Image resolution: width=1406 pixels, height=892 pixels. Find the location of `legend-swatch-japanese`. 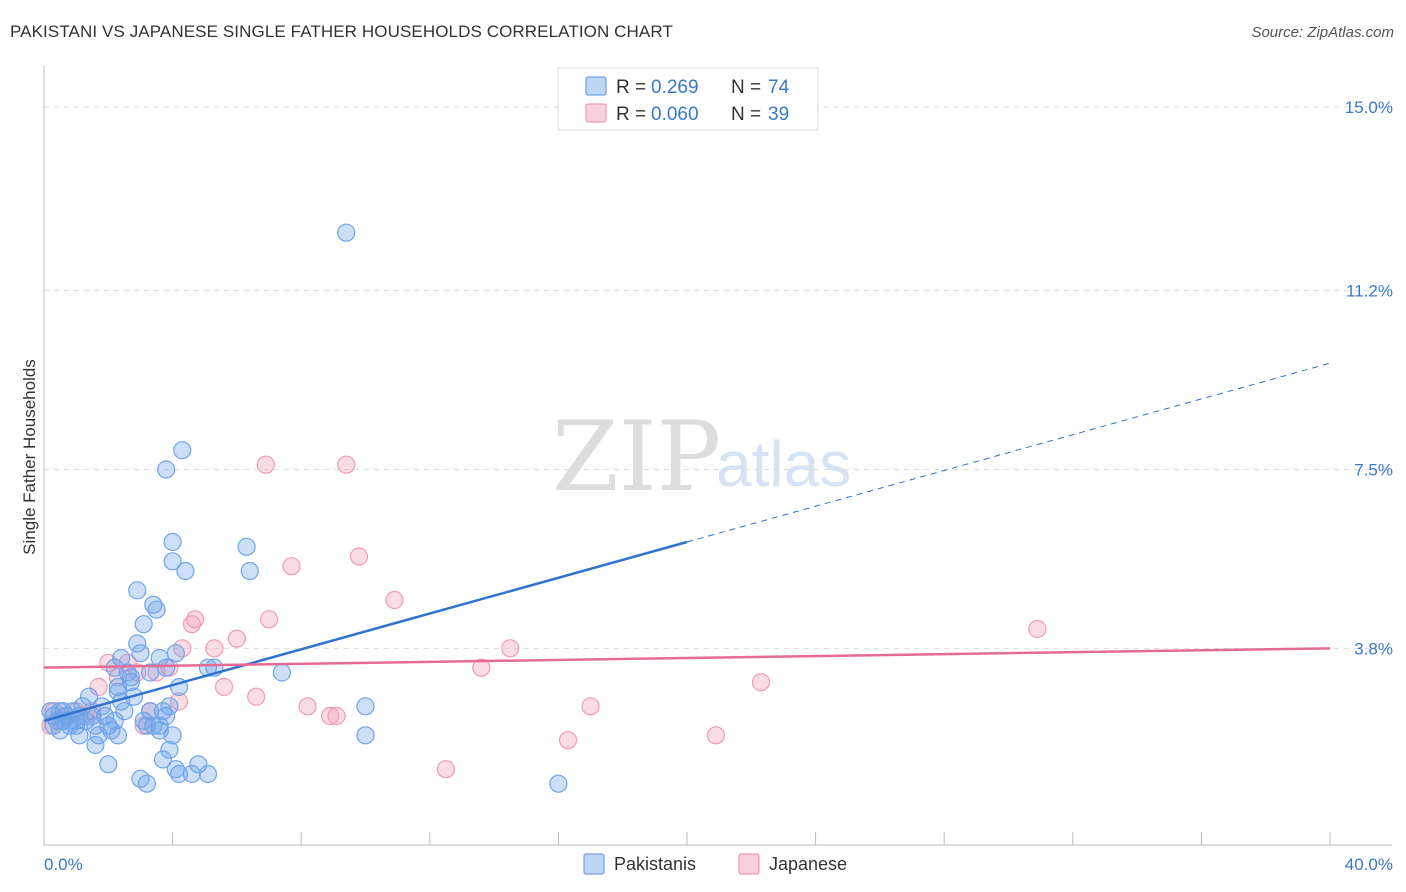

legend-swatch-japanese is located at coordinates (596, 113).